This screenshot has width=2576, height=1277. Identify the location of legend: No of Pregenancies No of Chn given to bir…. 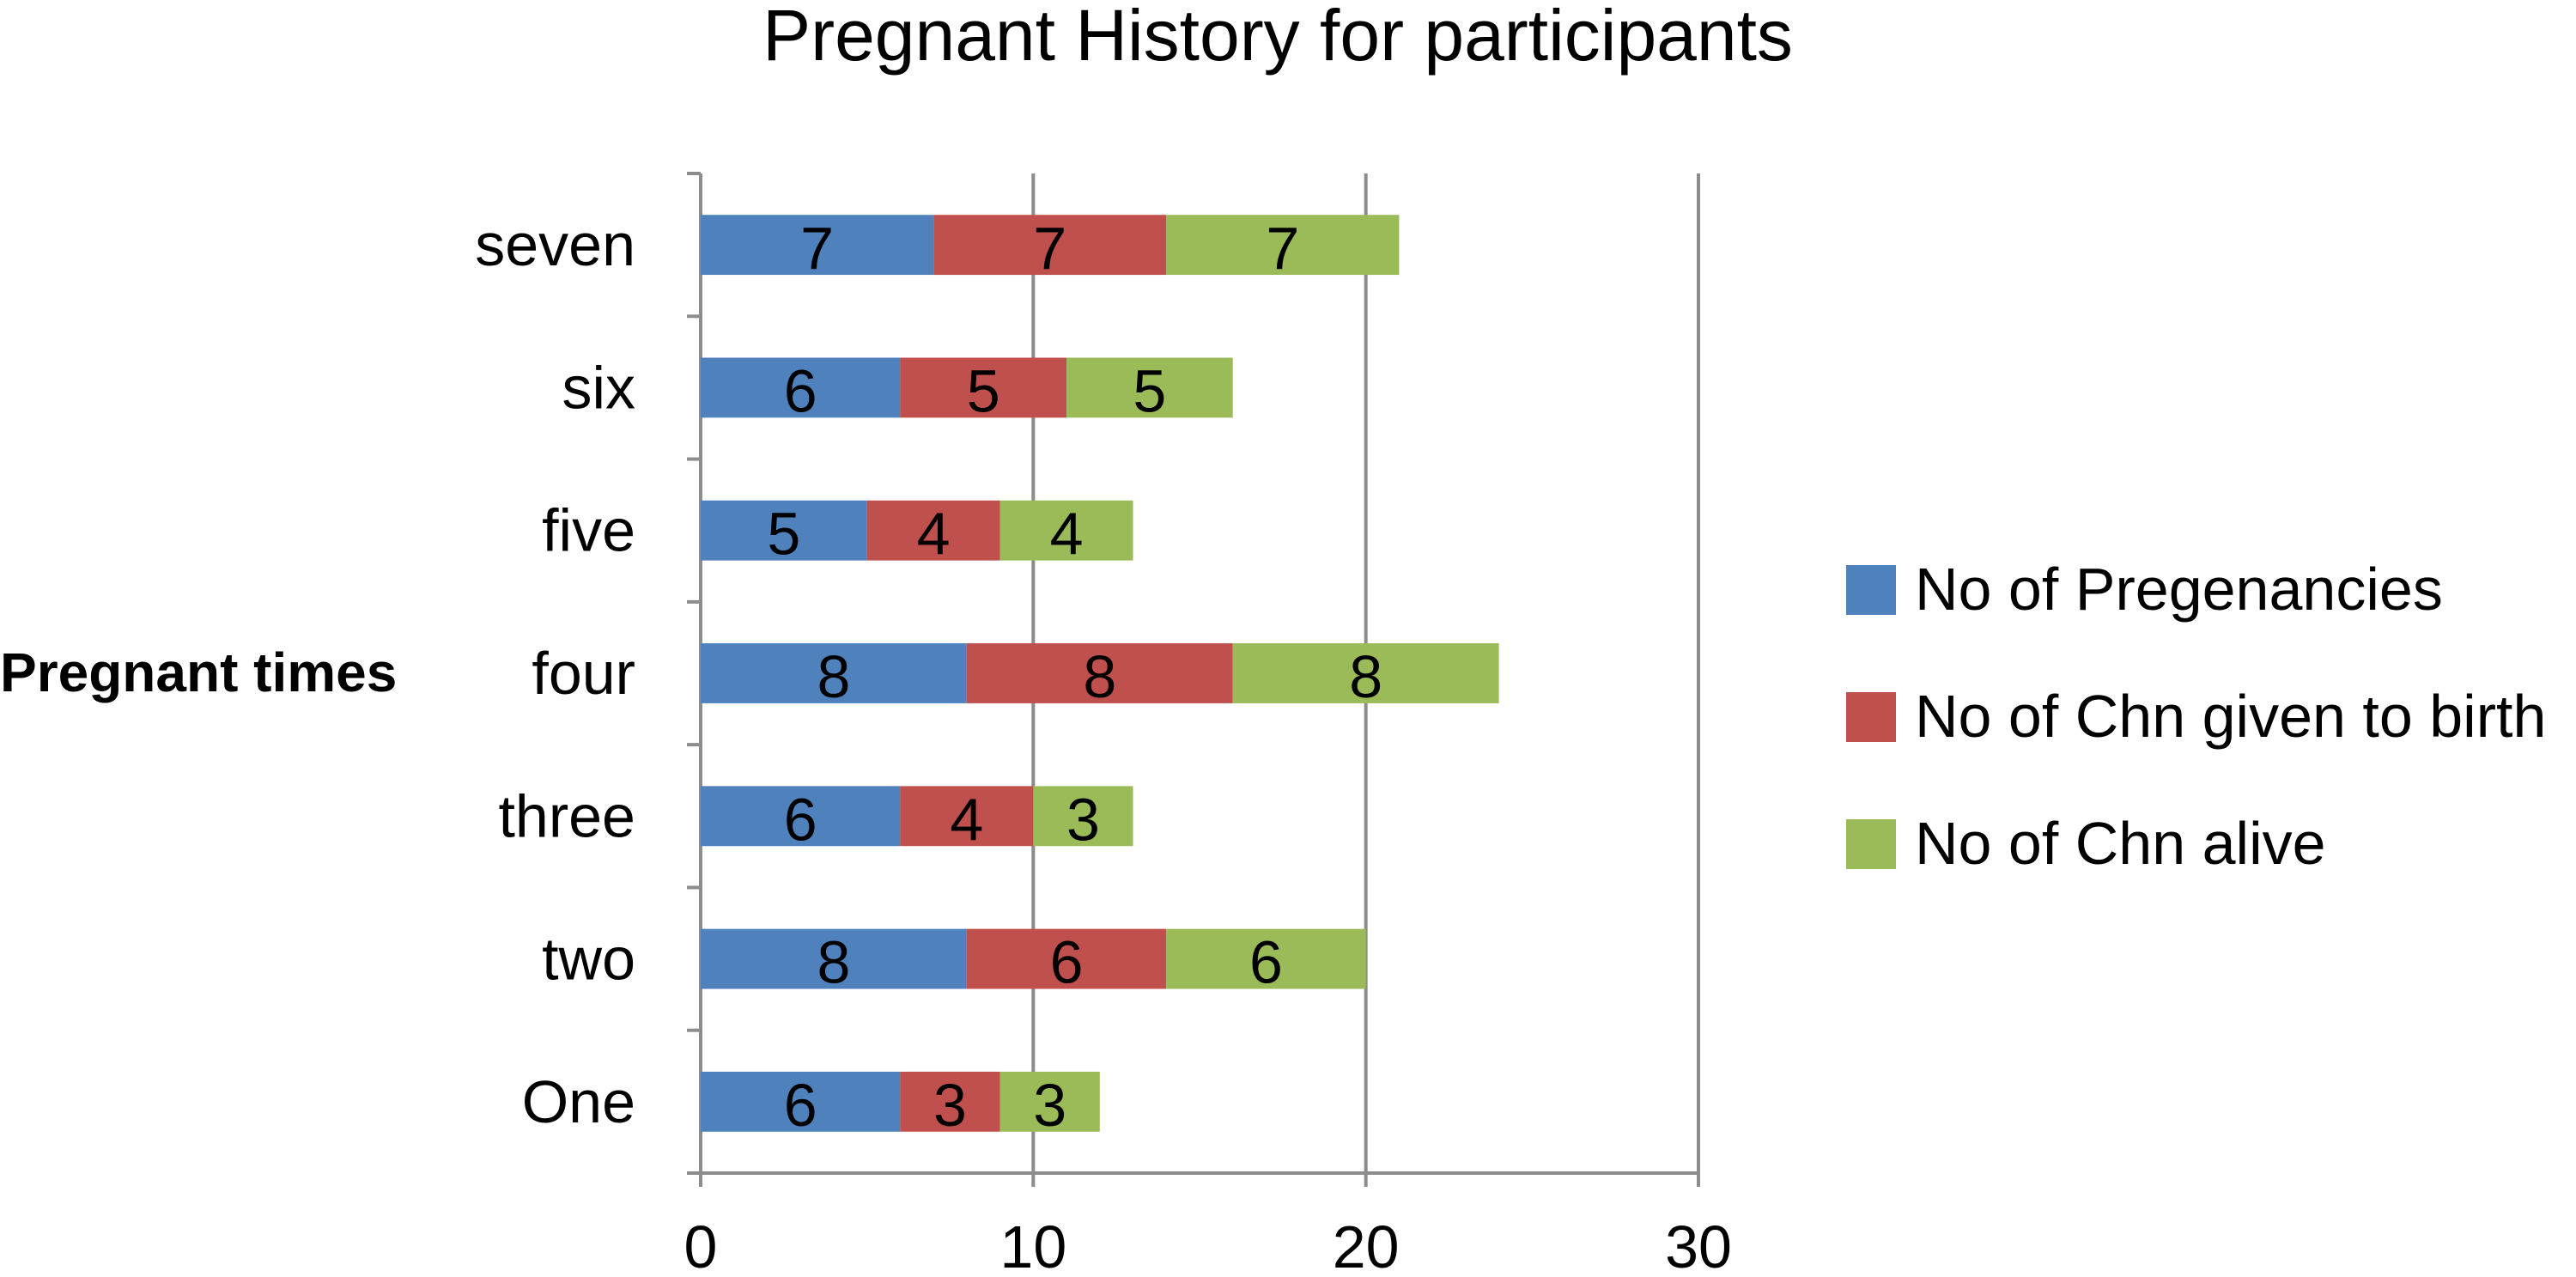
(2196, 716).